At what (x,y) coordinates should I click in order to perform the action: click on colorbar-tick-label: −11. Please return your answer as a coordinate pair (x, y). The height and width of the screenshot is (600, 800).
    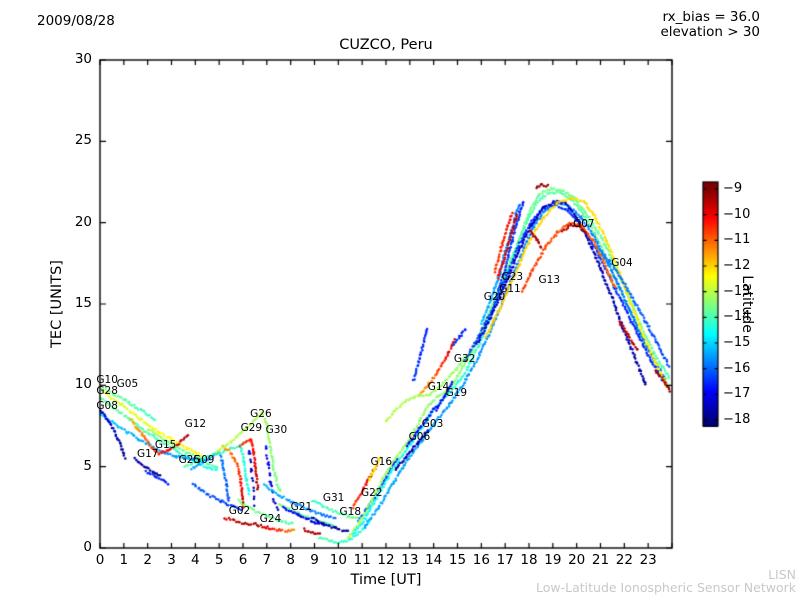
    Looking at the image, I should click on (737, 240).